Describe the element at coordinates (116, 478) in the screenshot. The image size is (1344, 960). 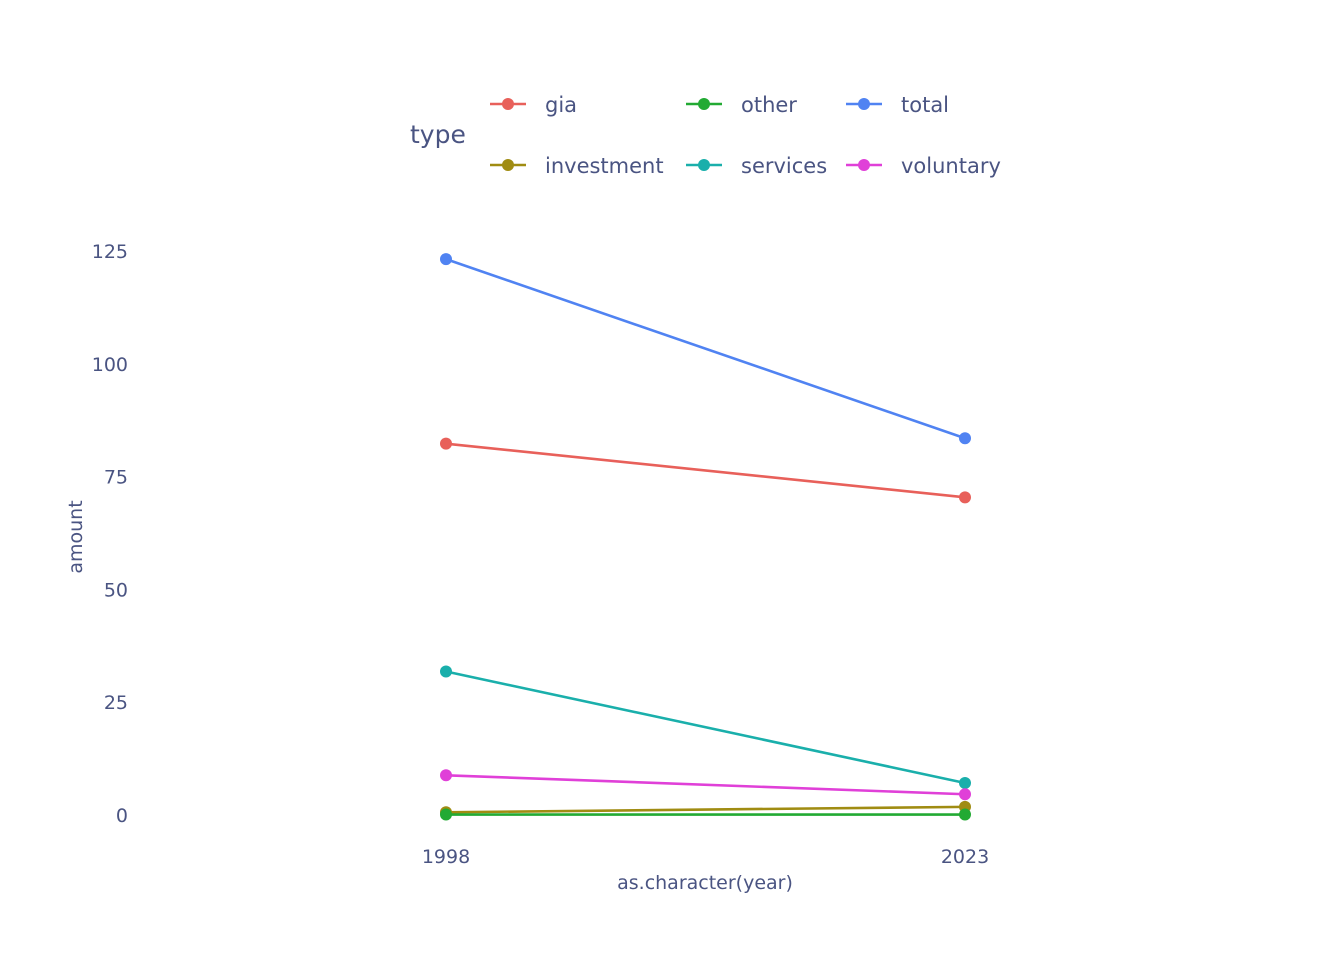
I see `y-tick-label: 75` at that location.